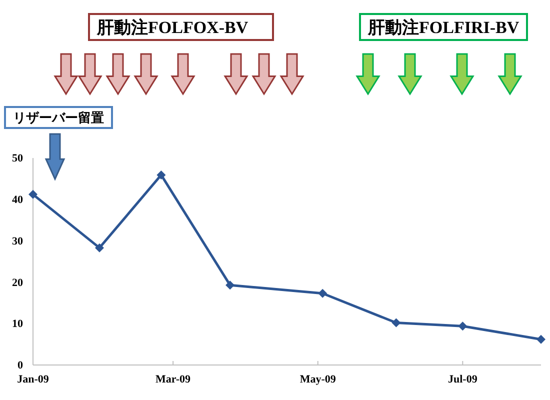 This screenshot has height=400, width=550. What do you see at coordinates (18, 324) in the screenshot?
I see `y-tick-label: 10` at bounding box center [18, 324].